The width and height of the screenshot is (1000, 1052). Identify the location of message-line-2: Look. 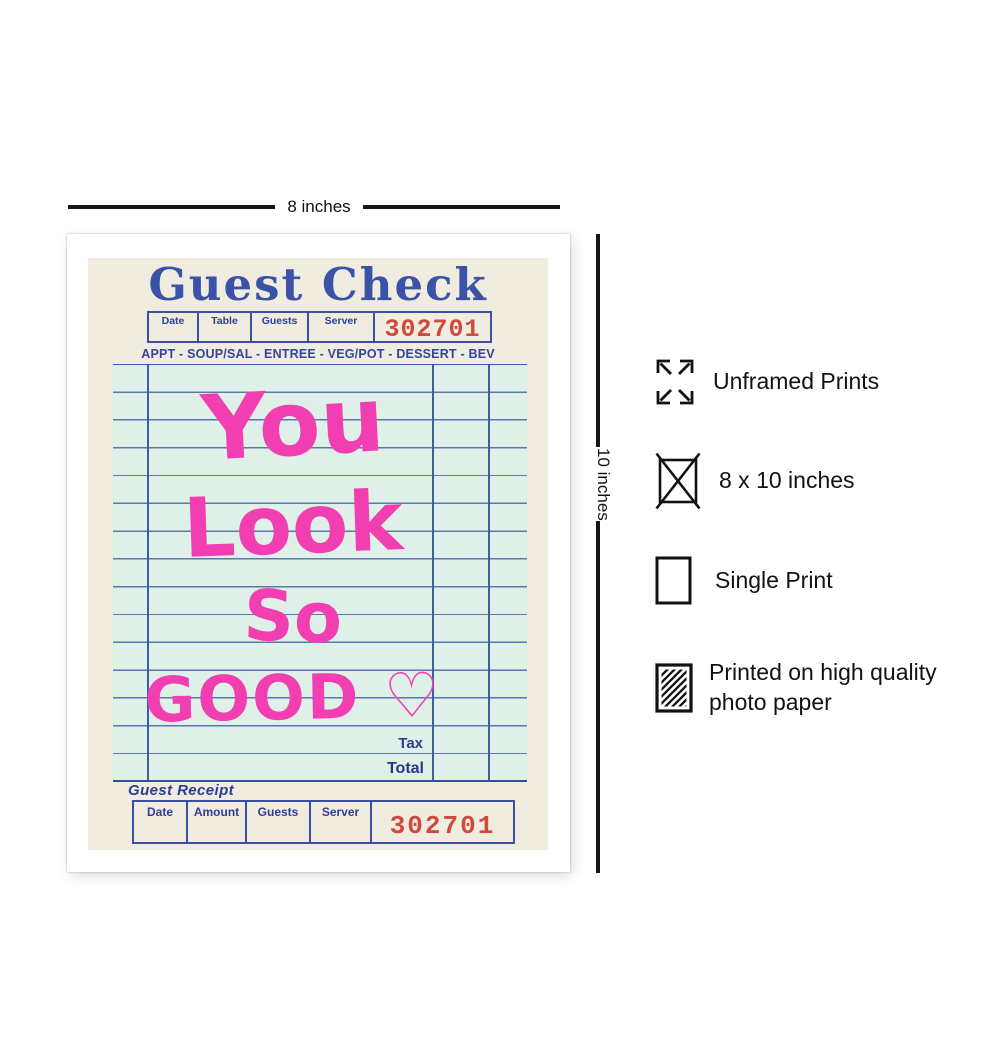
(293, 525).